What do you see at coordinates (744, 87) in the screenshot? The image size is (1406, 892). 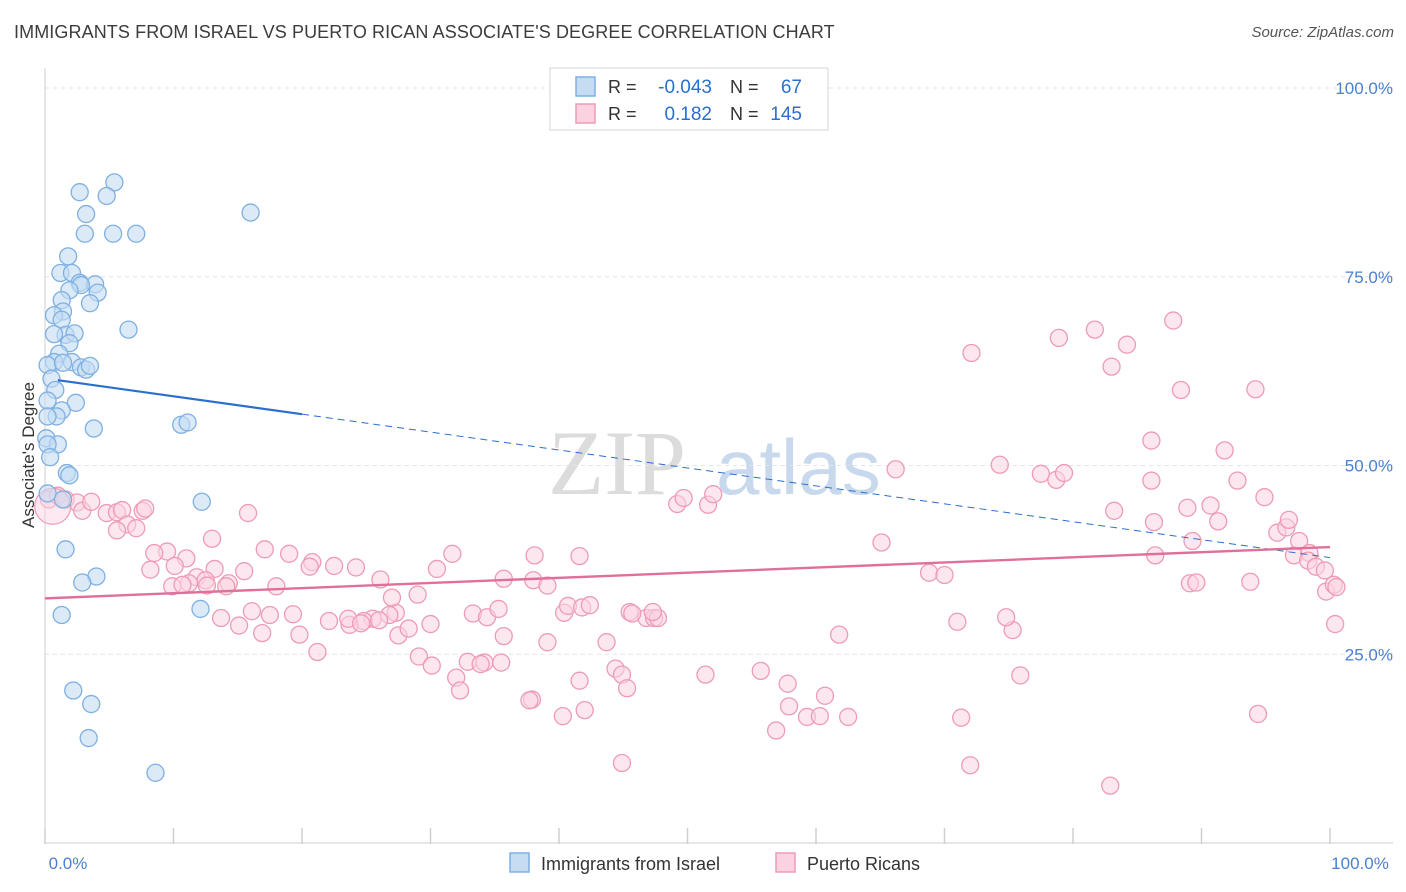 I see `stats-n-label-israel: N =` at bounding box center [744, 87].